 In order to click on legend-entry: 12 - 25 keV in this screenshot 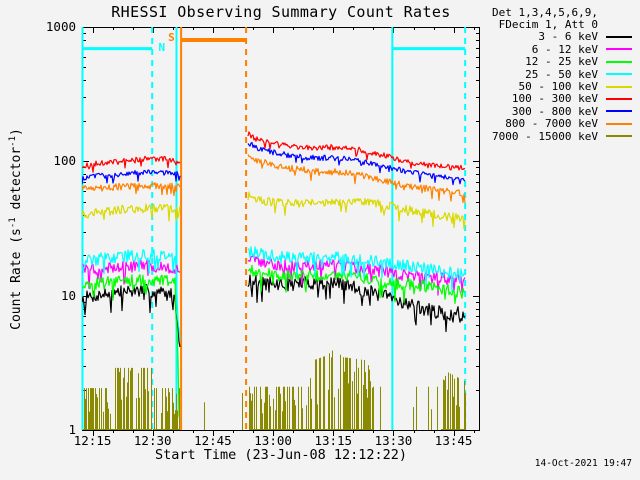, I will do `click(562, 62)`.